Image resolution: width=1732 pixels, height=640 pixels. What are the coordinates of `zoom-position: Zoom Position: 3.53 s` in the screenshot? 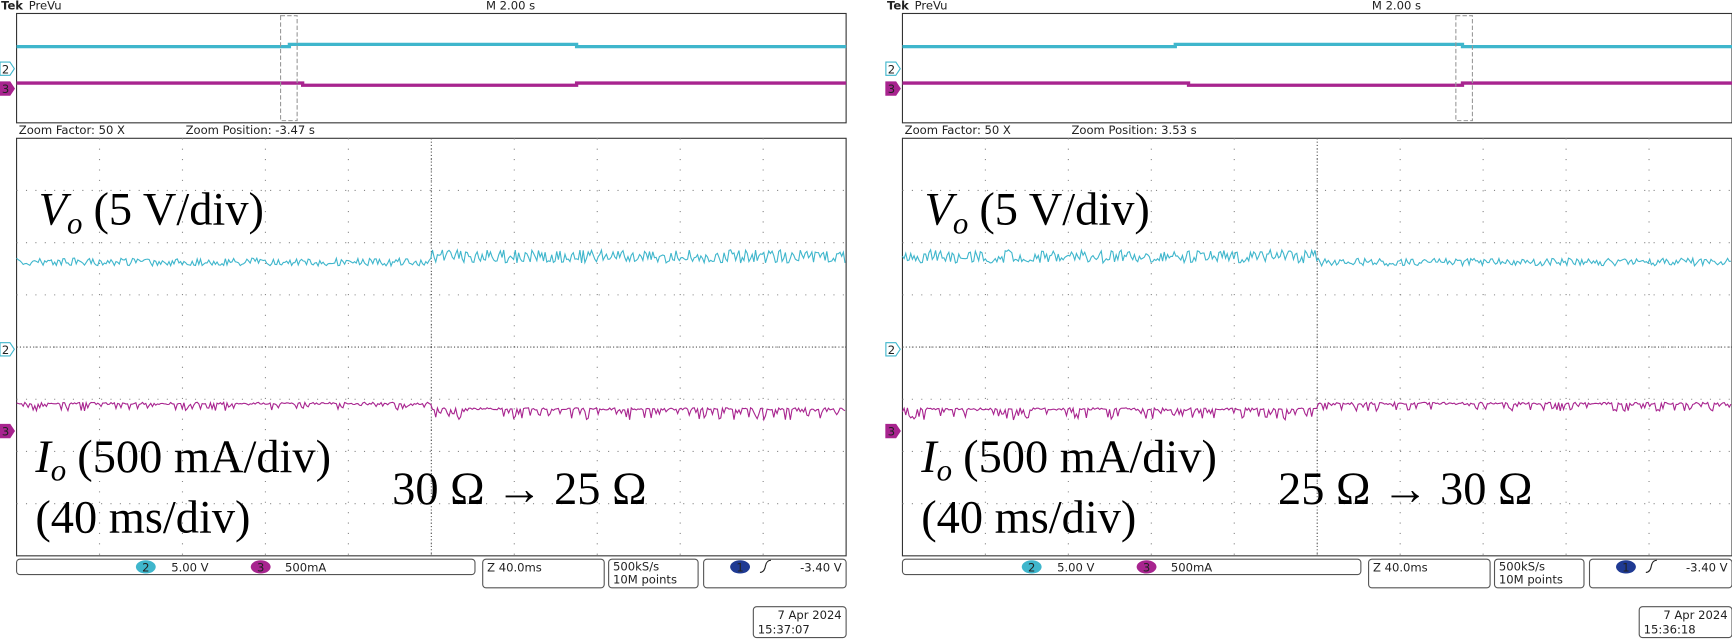 It's located at (1133, 130).